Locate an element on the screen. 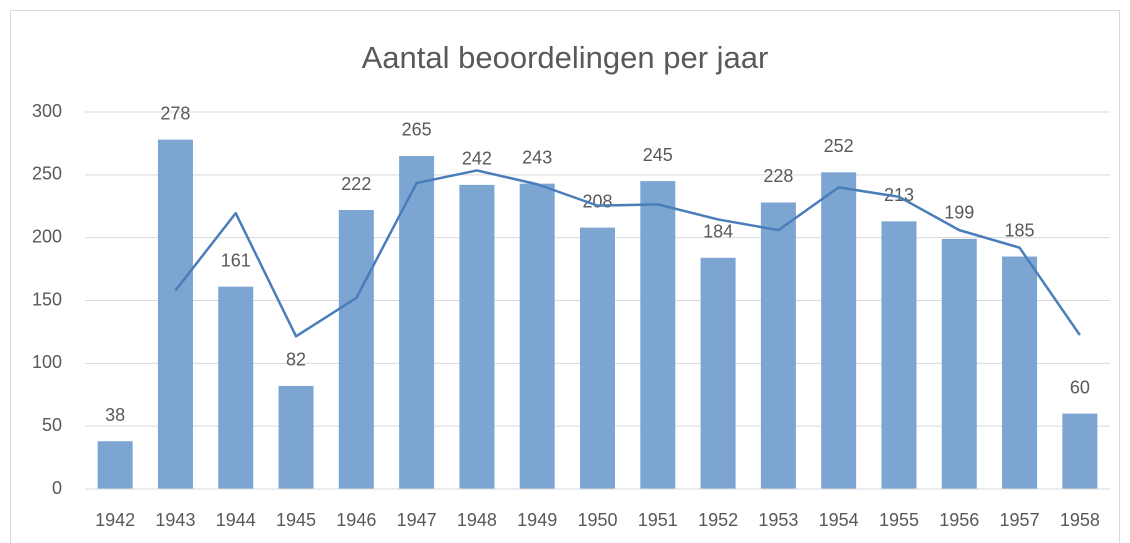 The image size is (1130, 543). x-tick-label: 1944 is located at coordinates (236, 520).